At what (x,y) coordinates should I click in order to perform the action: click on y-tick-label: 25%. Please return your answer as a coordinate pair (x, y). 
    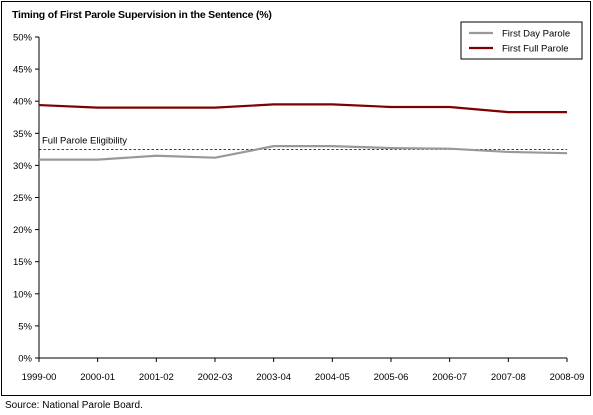
    Looking at the image, I should click on (23, 198).